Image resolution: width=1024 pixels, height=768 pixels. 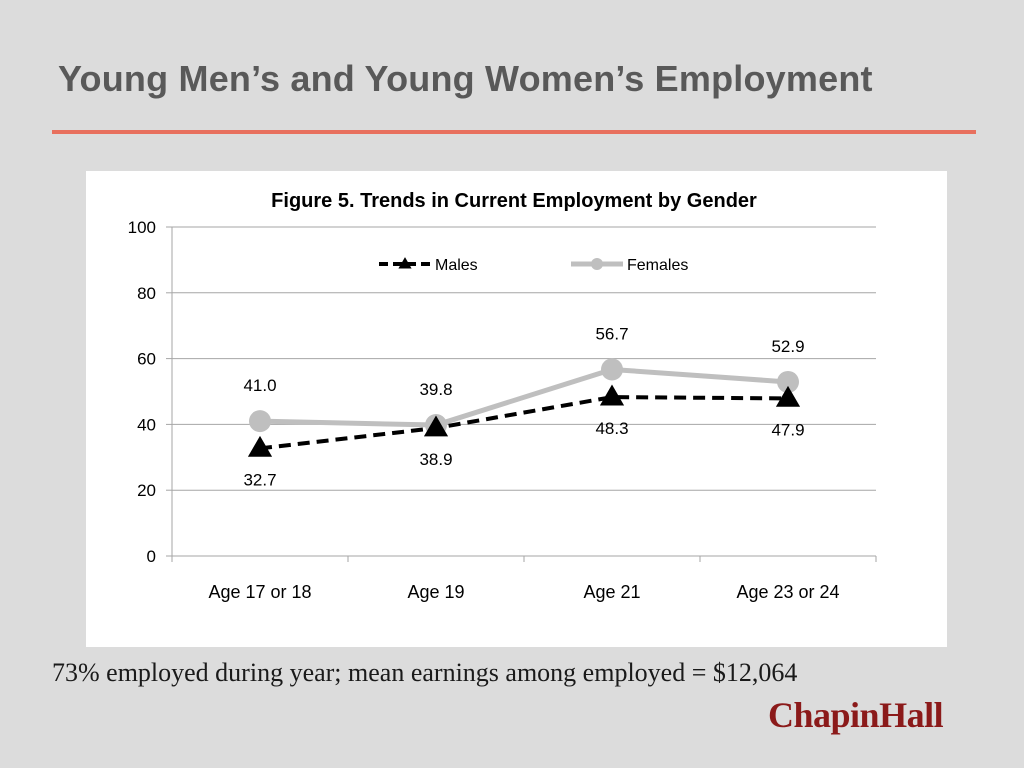 I want to click on legend-marker-females, so click(x=597, y=264).